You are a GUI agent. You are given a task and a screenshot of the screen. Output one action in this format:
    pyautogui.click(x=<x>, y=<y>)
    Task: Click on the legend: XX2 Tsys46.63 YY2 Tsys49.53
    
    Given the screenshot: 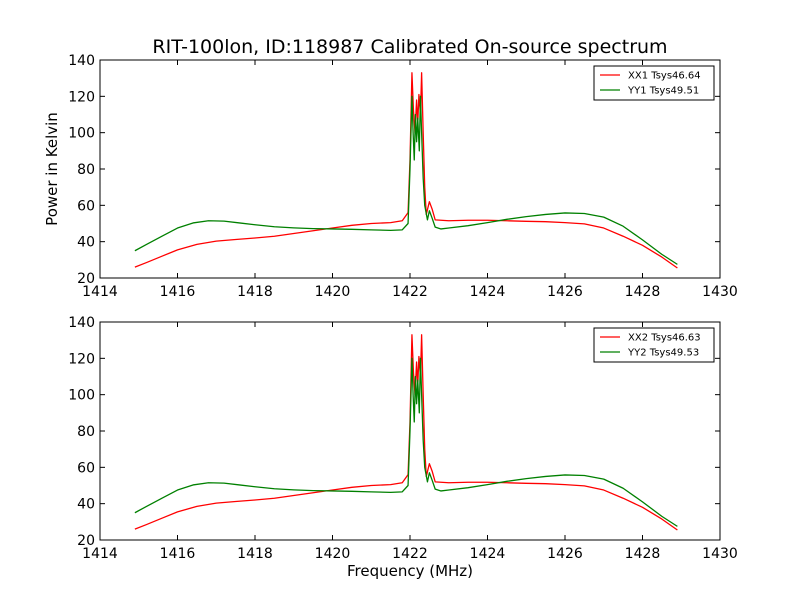 What is the action you would take?
    pyautogui.click(x=654, y=345)
    